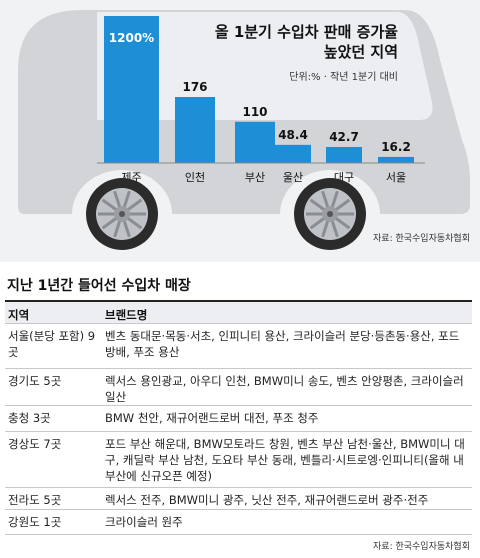  What do you see at coordinates (265, 66) in the screenshot?
I see `car-window` at bounding box center [265, 66].